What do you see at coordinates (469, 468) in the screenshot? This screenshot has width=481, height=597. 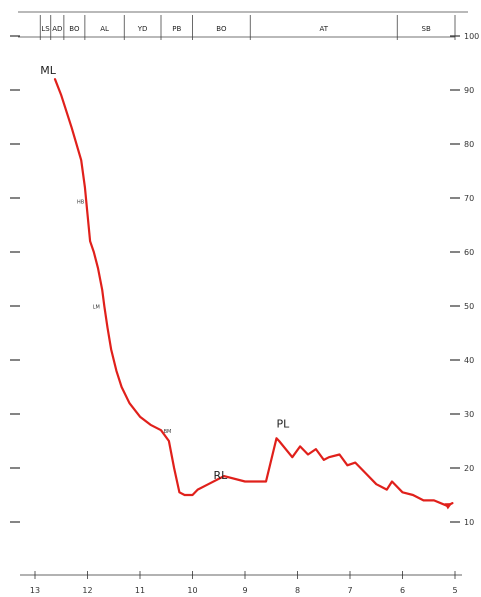 I see `right-tick-label: 20` at bounding box center [469, 468].